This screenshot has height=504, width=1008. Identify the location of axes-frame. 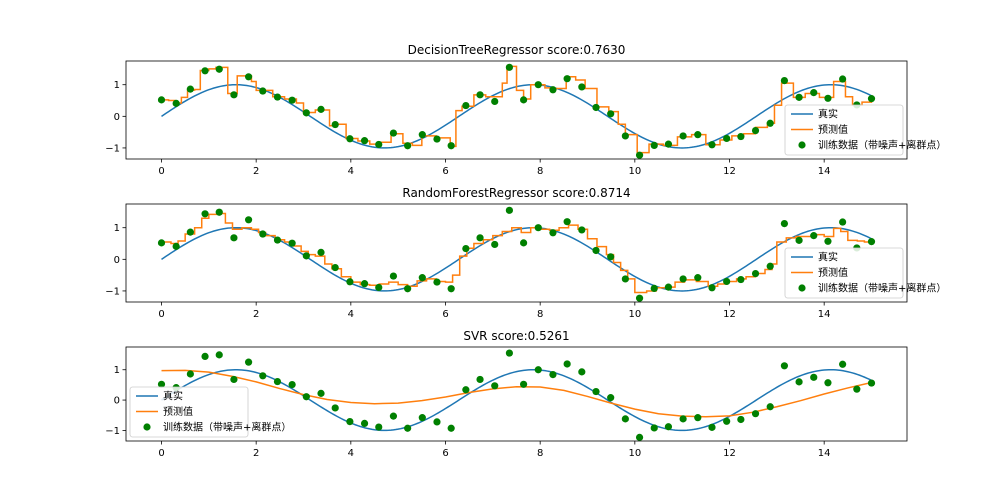
(516, 394).